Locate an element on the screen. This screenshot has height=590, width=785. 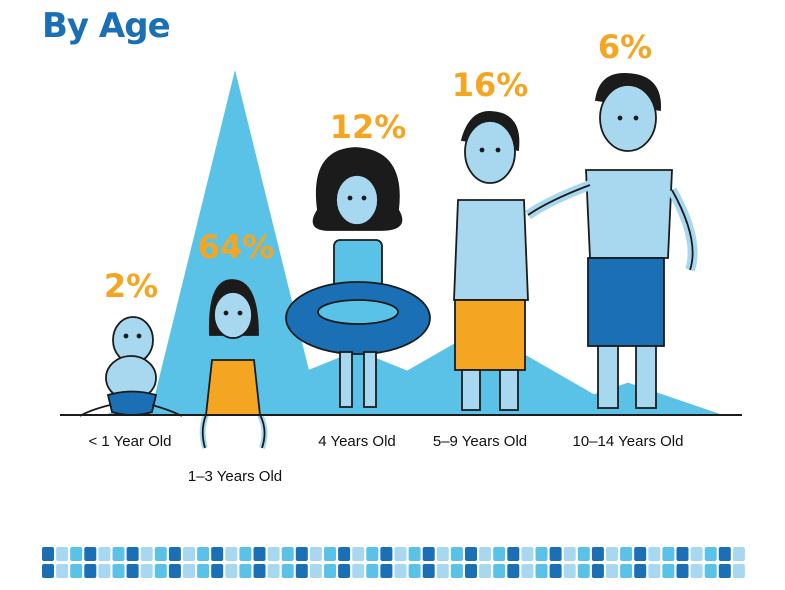
toddler-icon is located at coordinates (233, 364).